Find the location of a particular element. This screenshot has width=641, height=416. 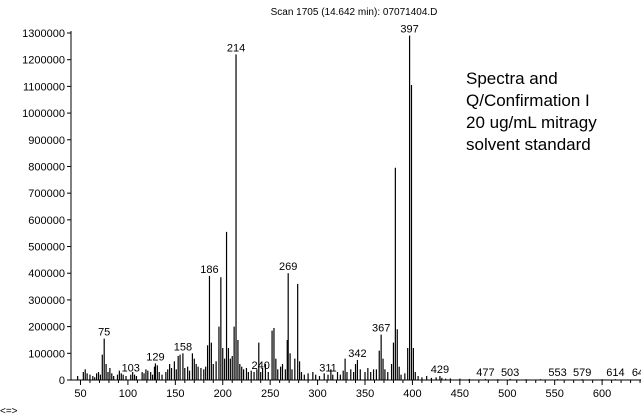

peak-label: 214 is located at coordinates (236, 48).